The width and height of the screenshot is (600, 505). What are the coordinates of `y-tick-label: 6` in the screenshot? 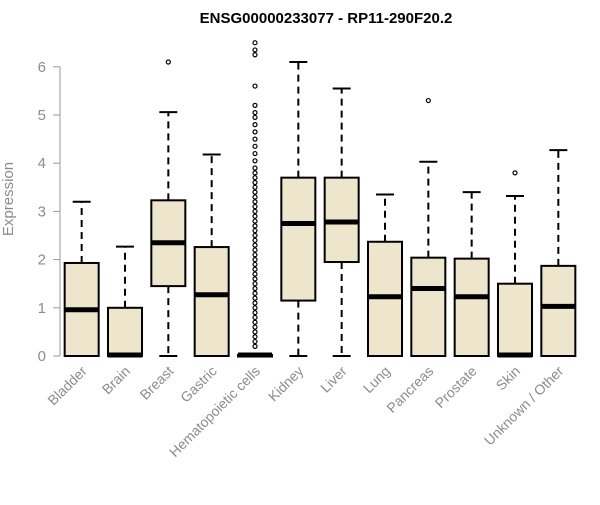 It's located at (42, 67).